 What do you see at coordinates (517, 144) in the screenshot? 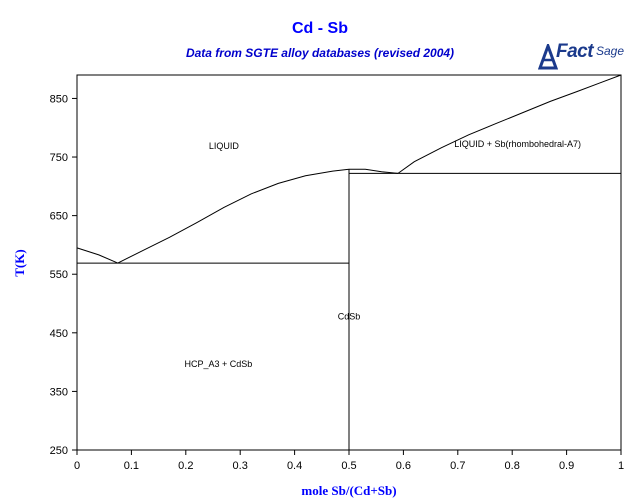
I see `region-label: LIQUID + Sb(rhombohedral-A7)` at bounding box center [517, 144].